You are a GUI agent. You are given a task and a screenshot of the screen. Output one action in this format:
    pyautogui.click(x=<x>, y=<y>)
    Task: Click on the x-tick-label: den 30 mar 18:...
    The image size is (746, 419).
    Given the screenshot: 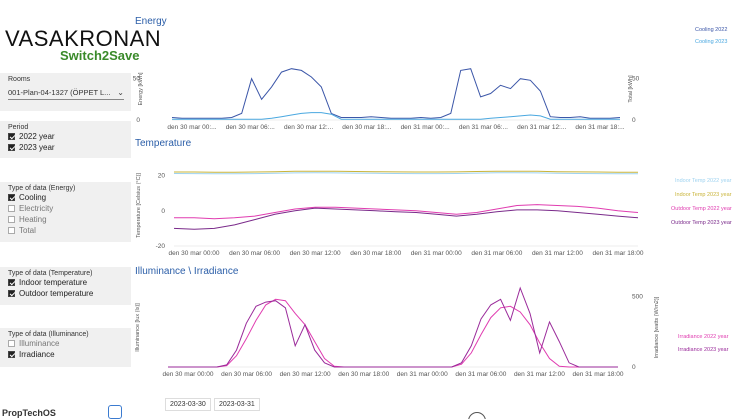 What is the action you would take?
    pyautogui.click(x=366, y=127)
    